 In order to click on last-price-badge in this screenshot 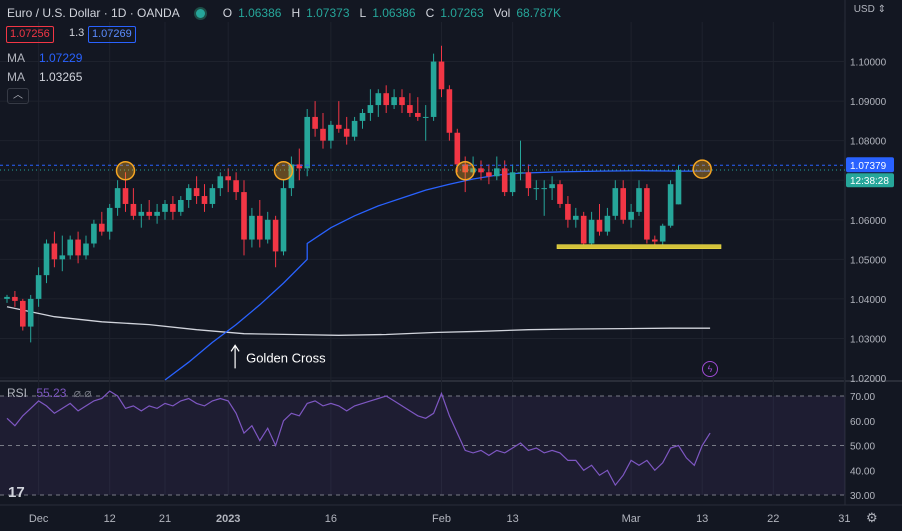, I will do `click(870, 165)`.